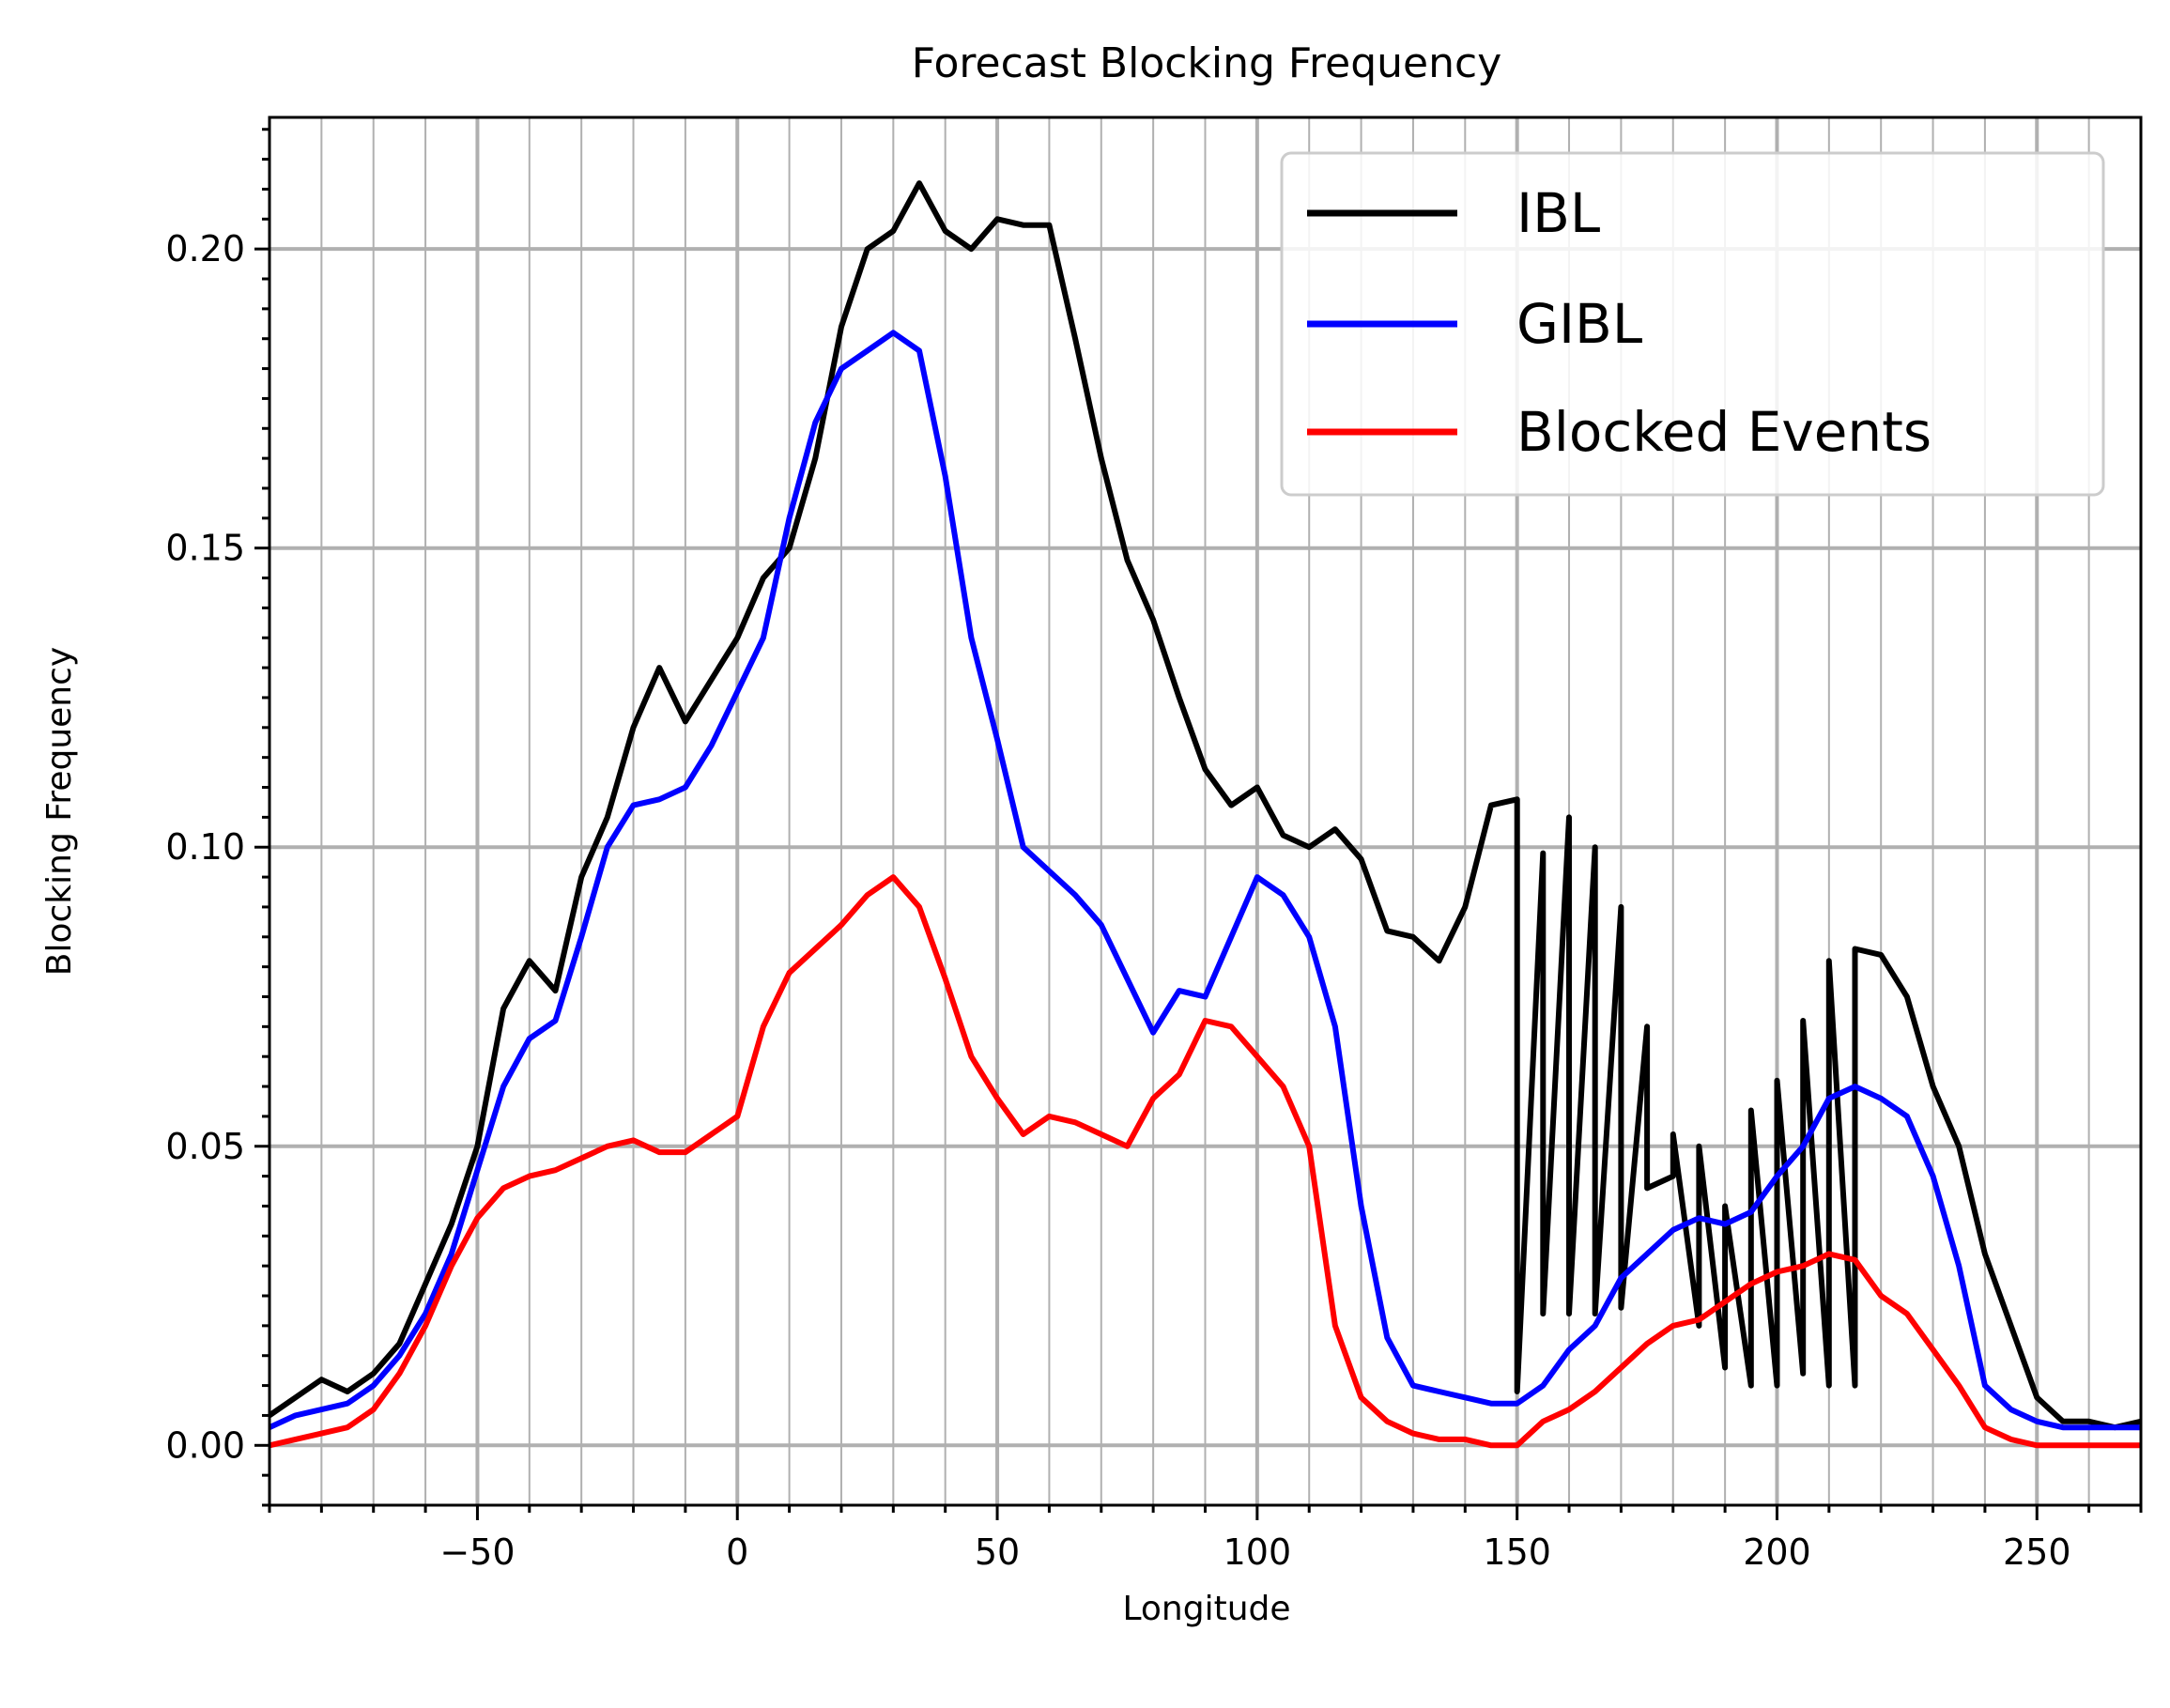  I want to click on x-tick-label: 50, so click(998, 1552).